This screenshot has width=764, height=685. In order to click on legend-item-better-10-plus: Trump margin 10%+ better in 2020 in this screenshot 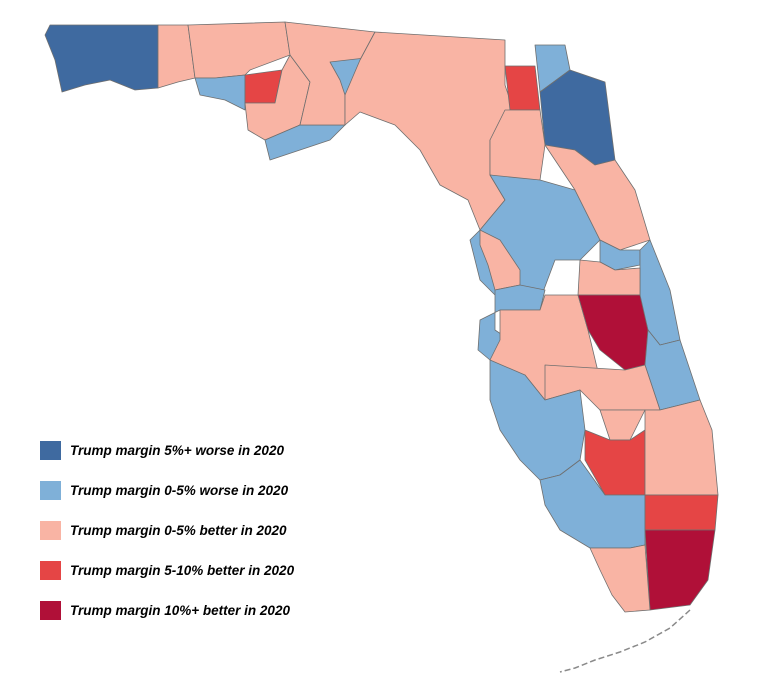, I will do `click(167, 610)`.